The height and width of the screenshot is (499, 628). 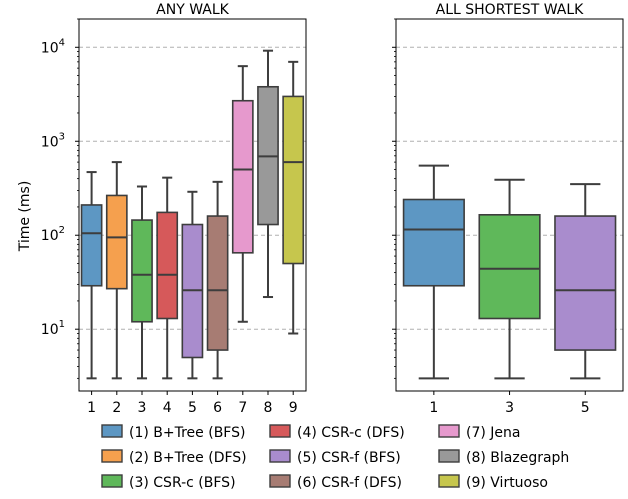 I want to click on panel-title: ANY WALK, so click(x=193, y=10).